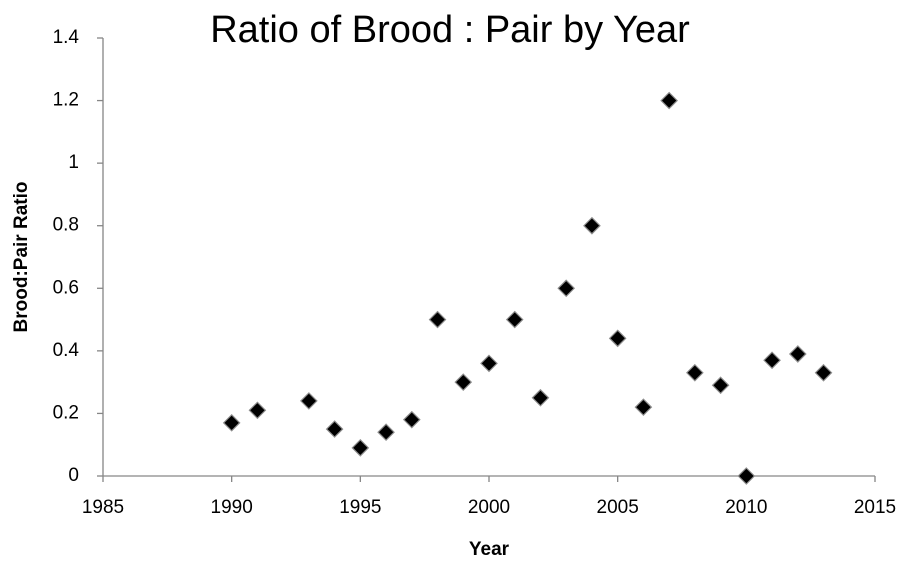 The image size is (908, 570). Describe the element at coordinates (73, 162) in the screenshot. I see `y-tick-label: 1` at that location.